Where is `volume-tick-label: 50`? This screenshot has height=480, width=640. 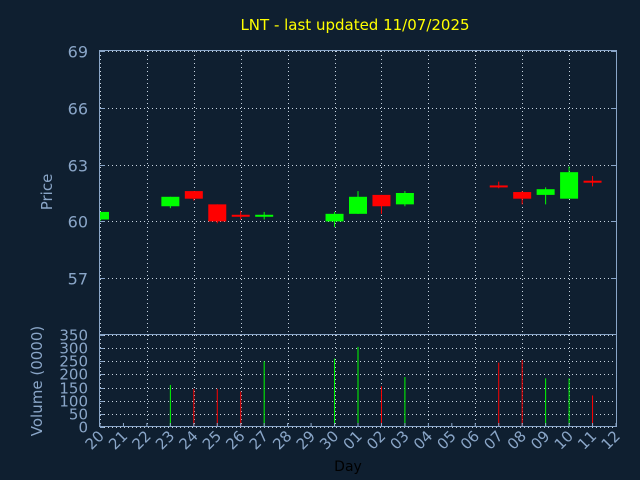
volume-tick-label: 50 is located at coordinates (78, 415).